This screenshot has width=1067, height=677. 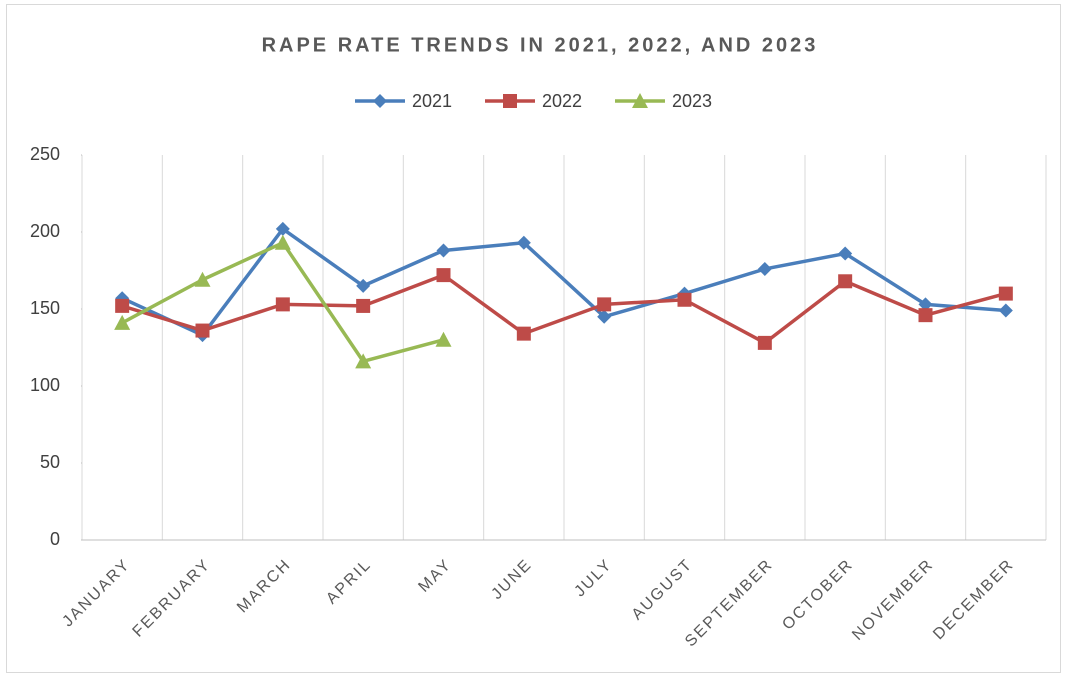 I want to click on series-2022, so click(x=564, y=309).